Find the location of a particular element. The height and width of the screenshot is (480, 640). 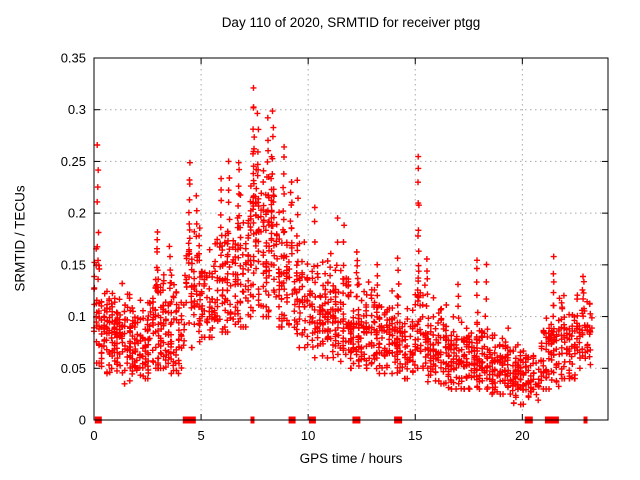

x-axis-title: GPS time / hours is located at coordinates (351, 458).